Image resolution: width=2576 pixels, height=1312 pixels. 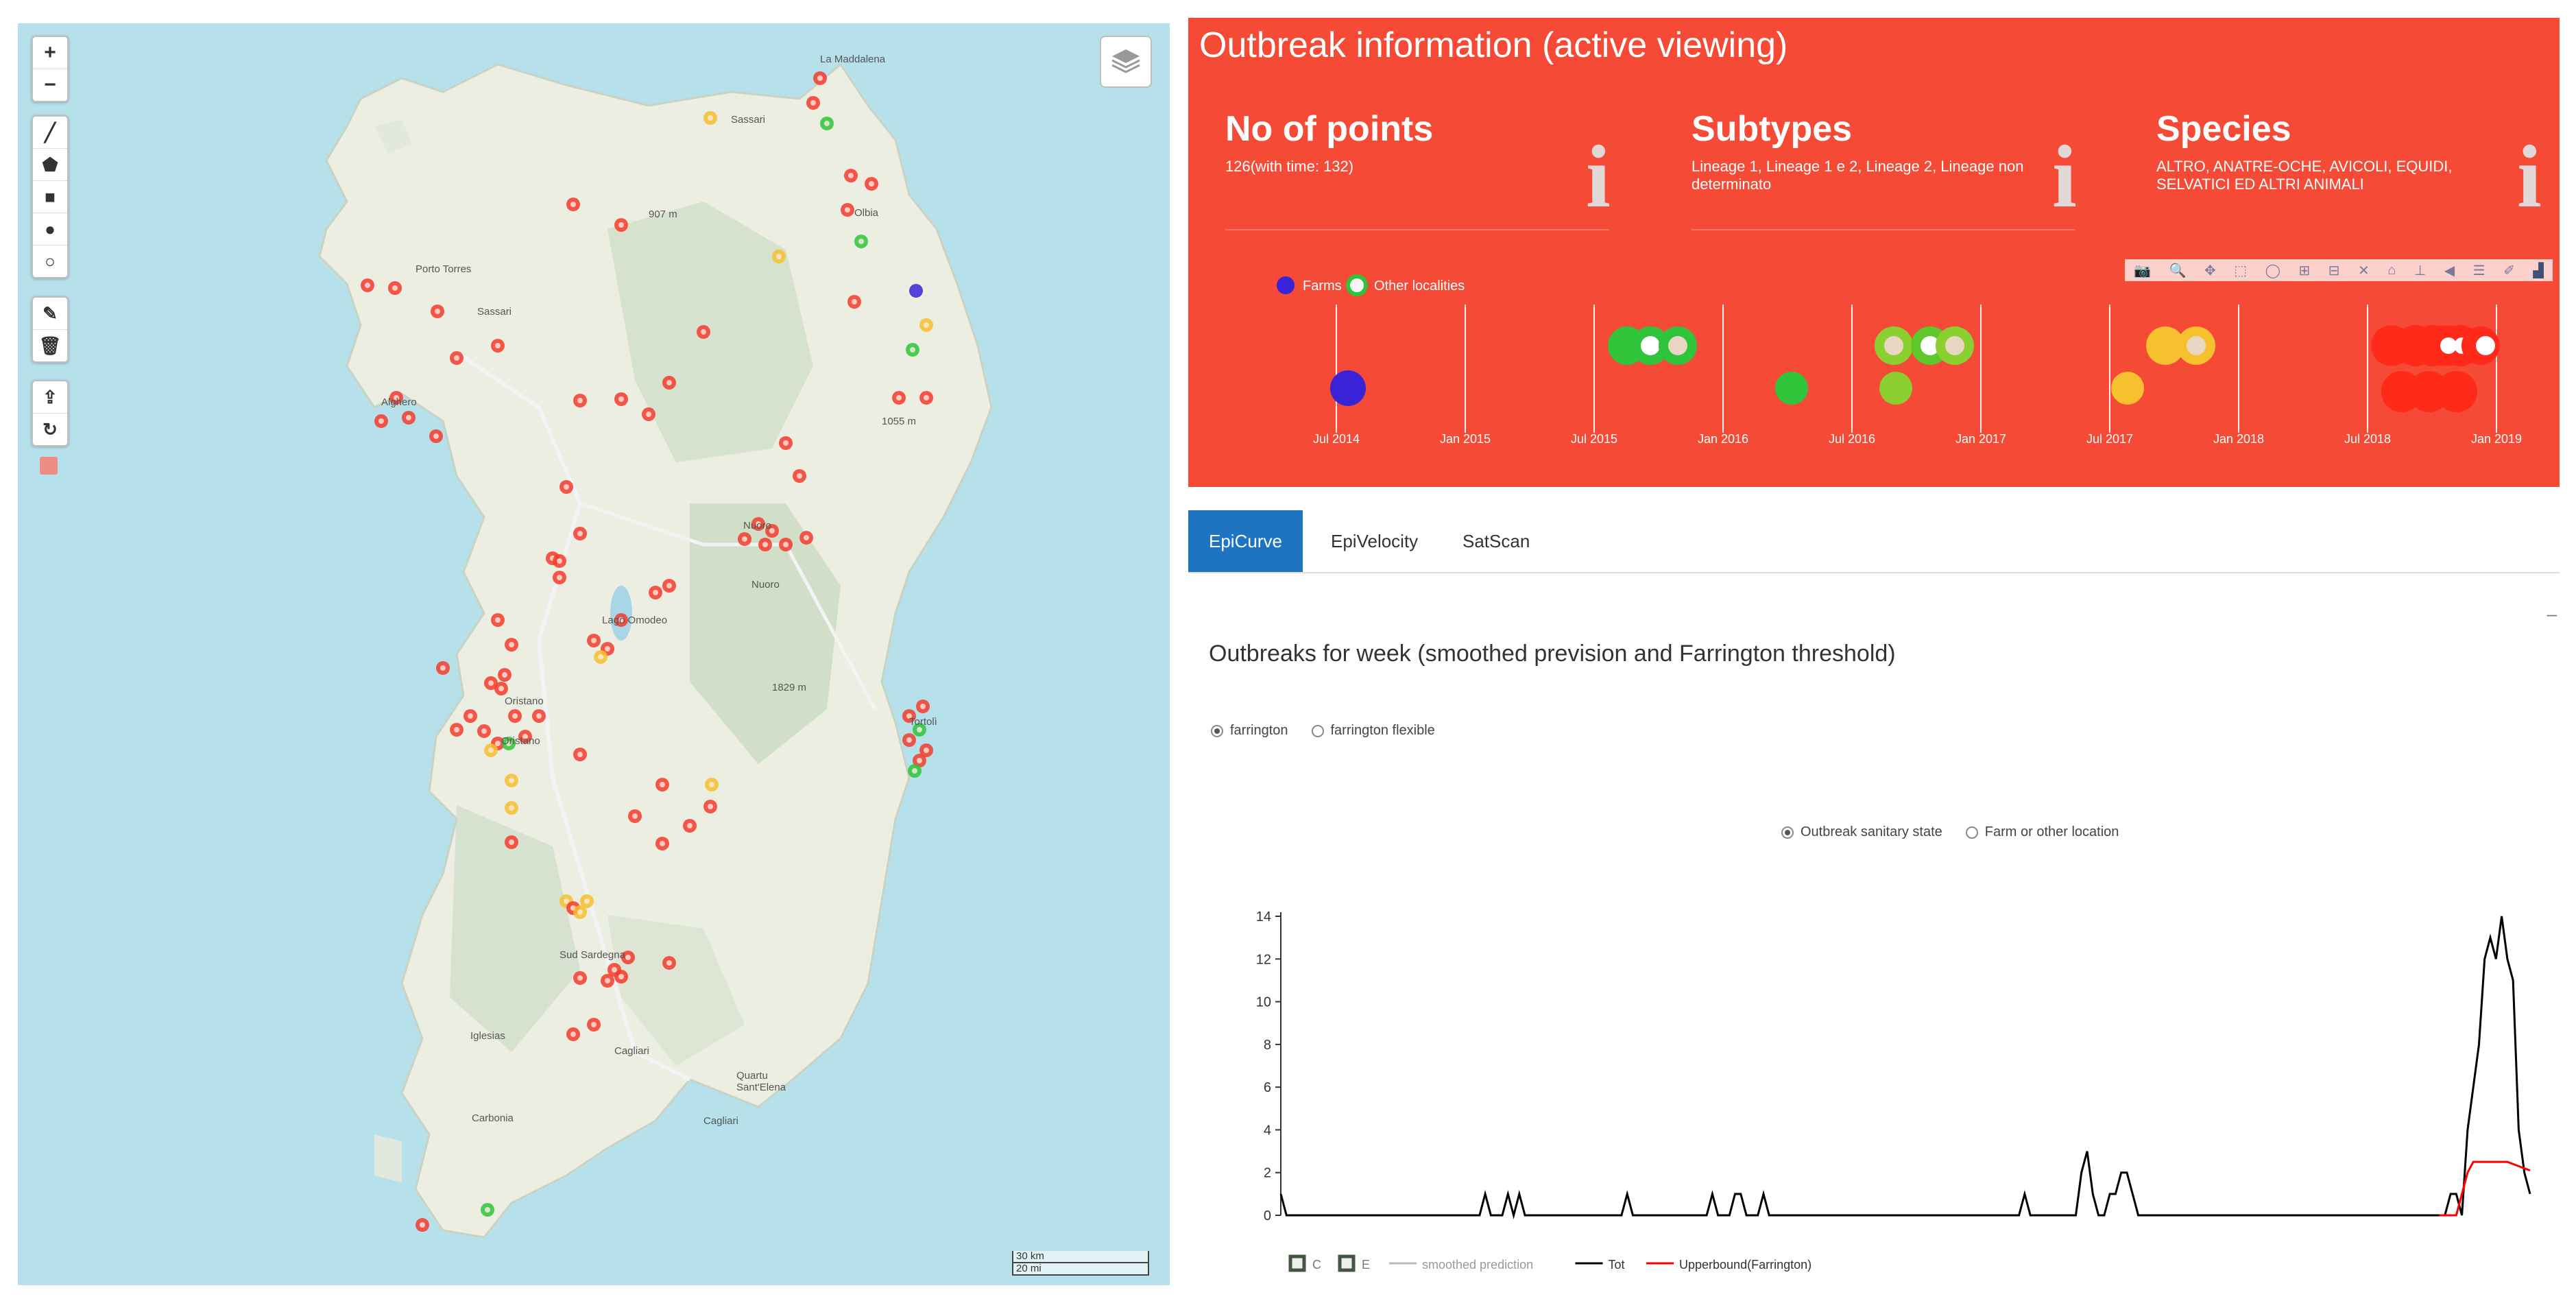 I want to click on place-label: Porto Torres, so click(x=444, y=269).